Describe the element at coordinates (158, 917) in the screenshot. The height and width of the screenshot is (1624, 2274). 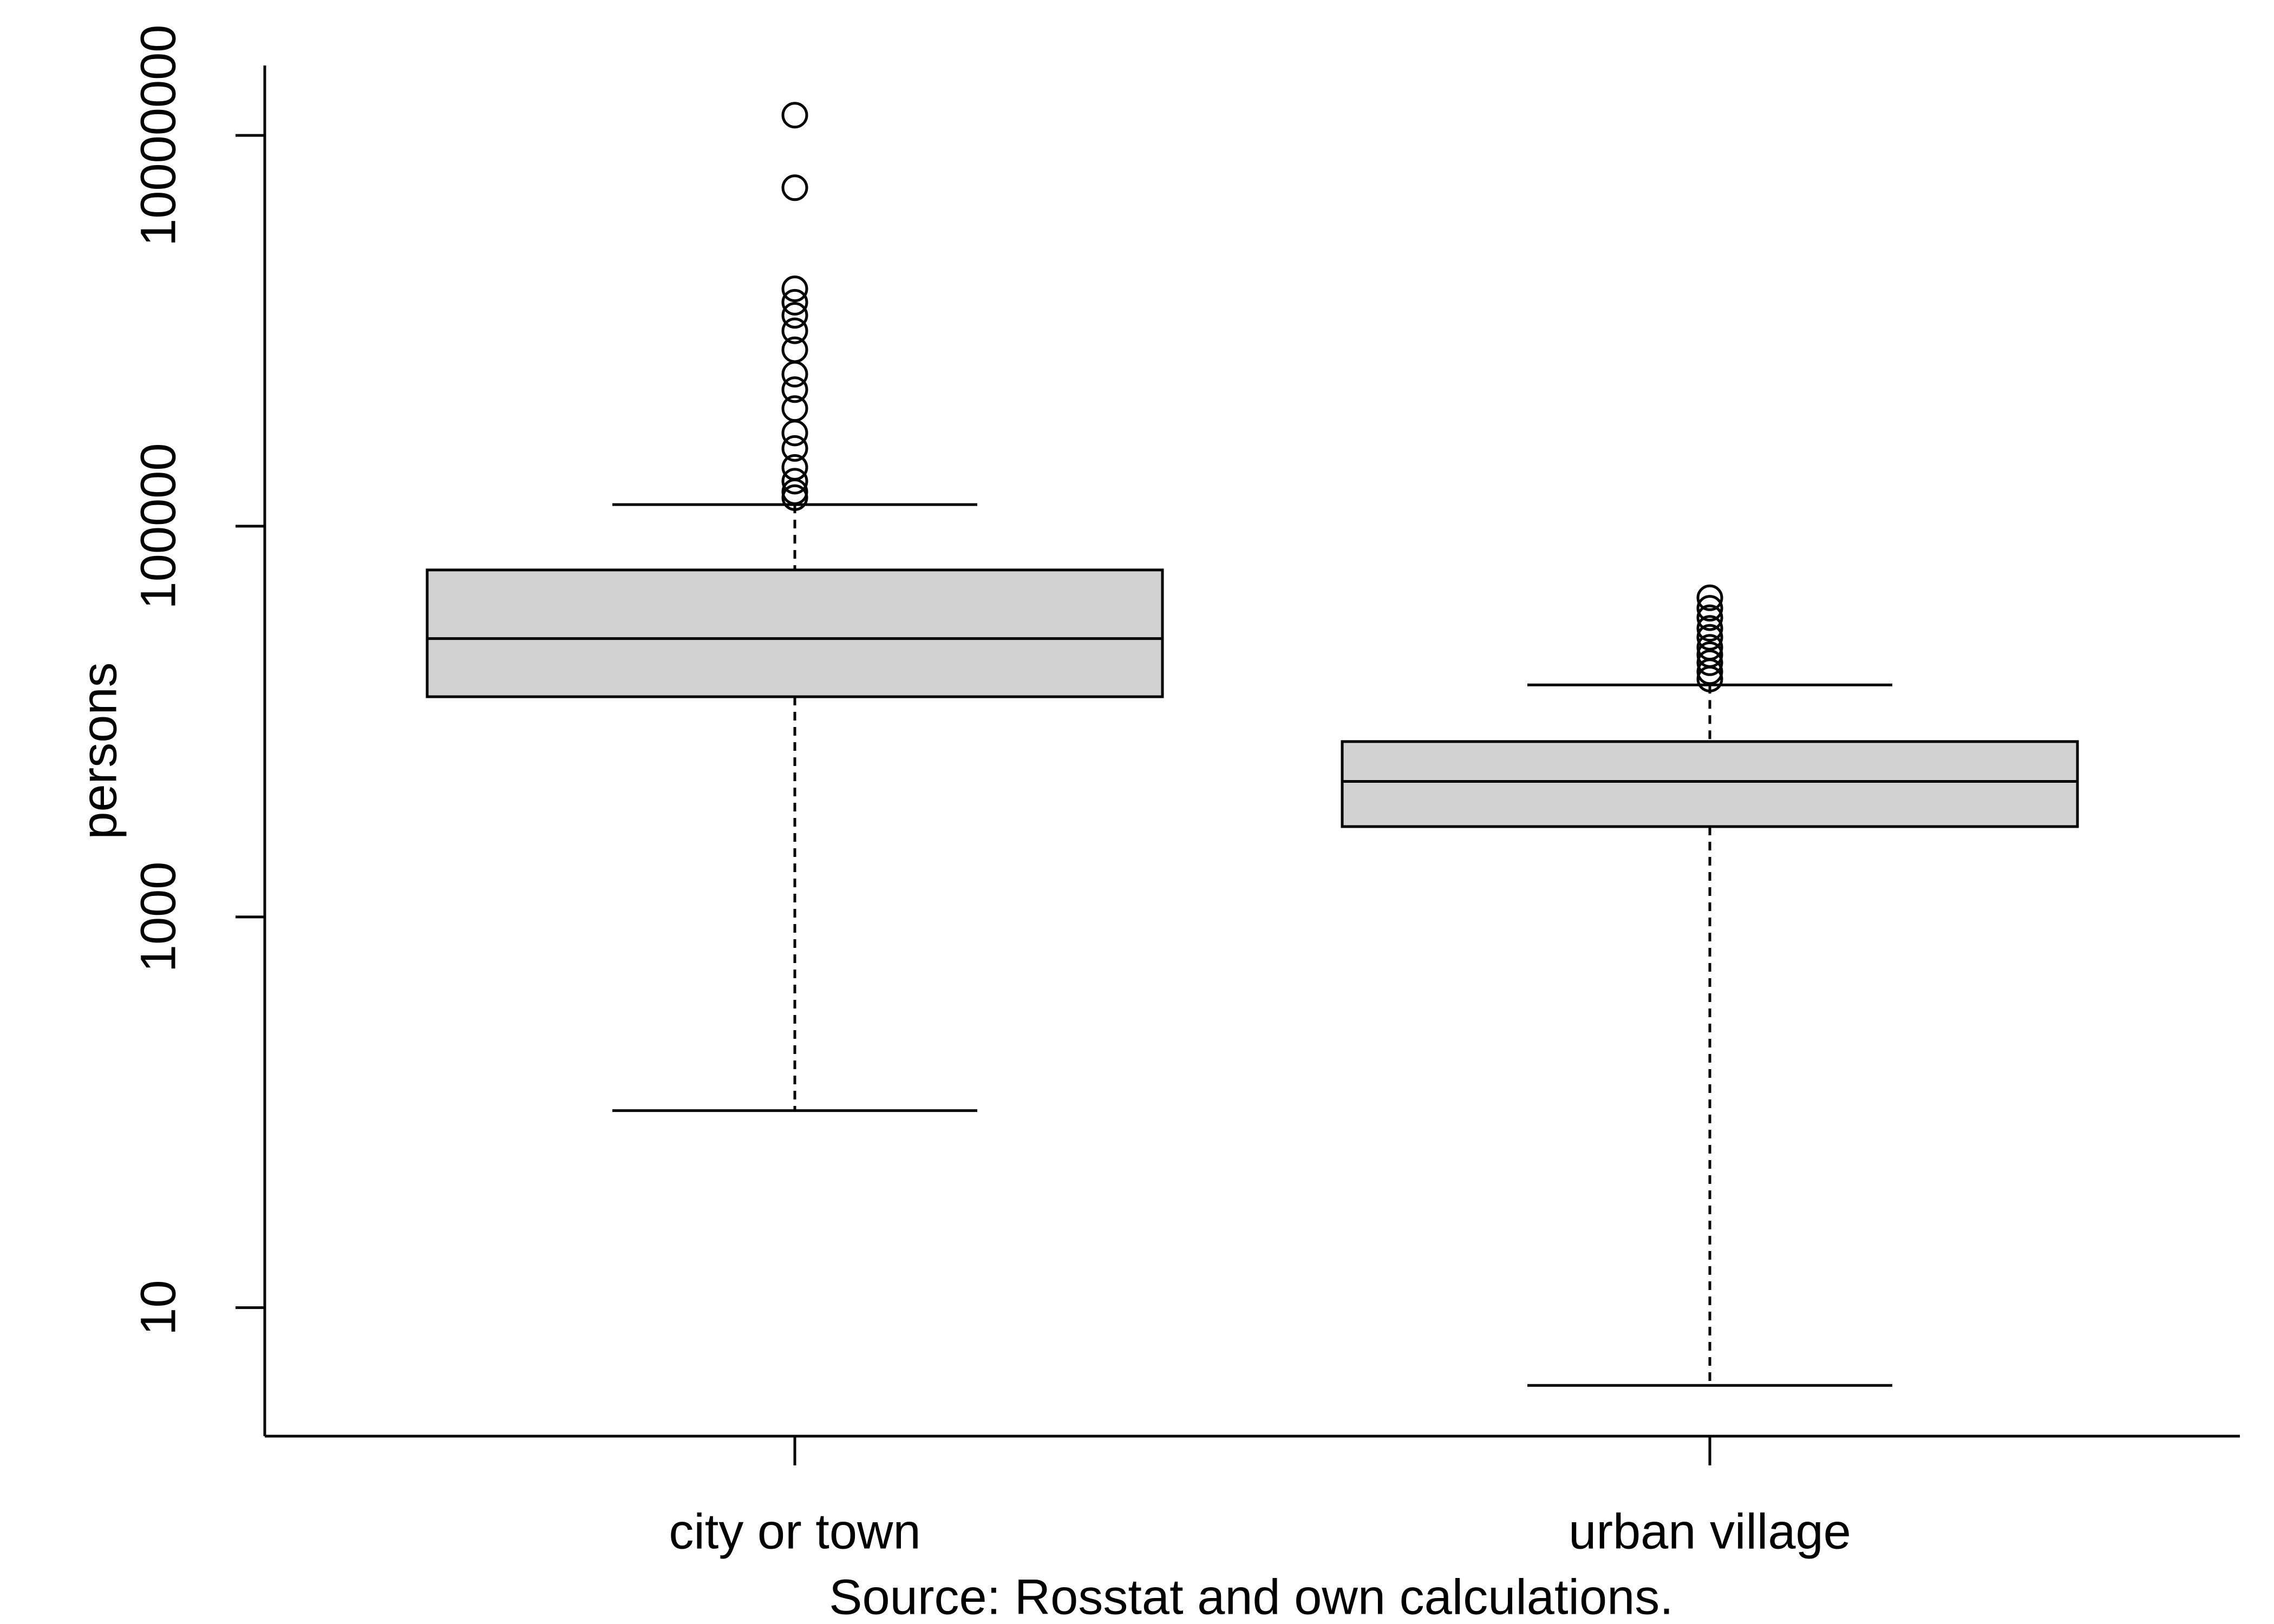
I see `y-tick-label: 1000` at that location.